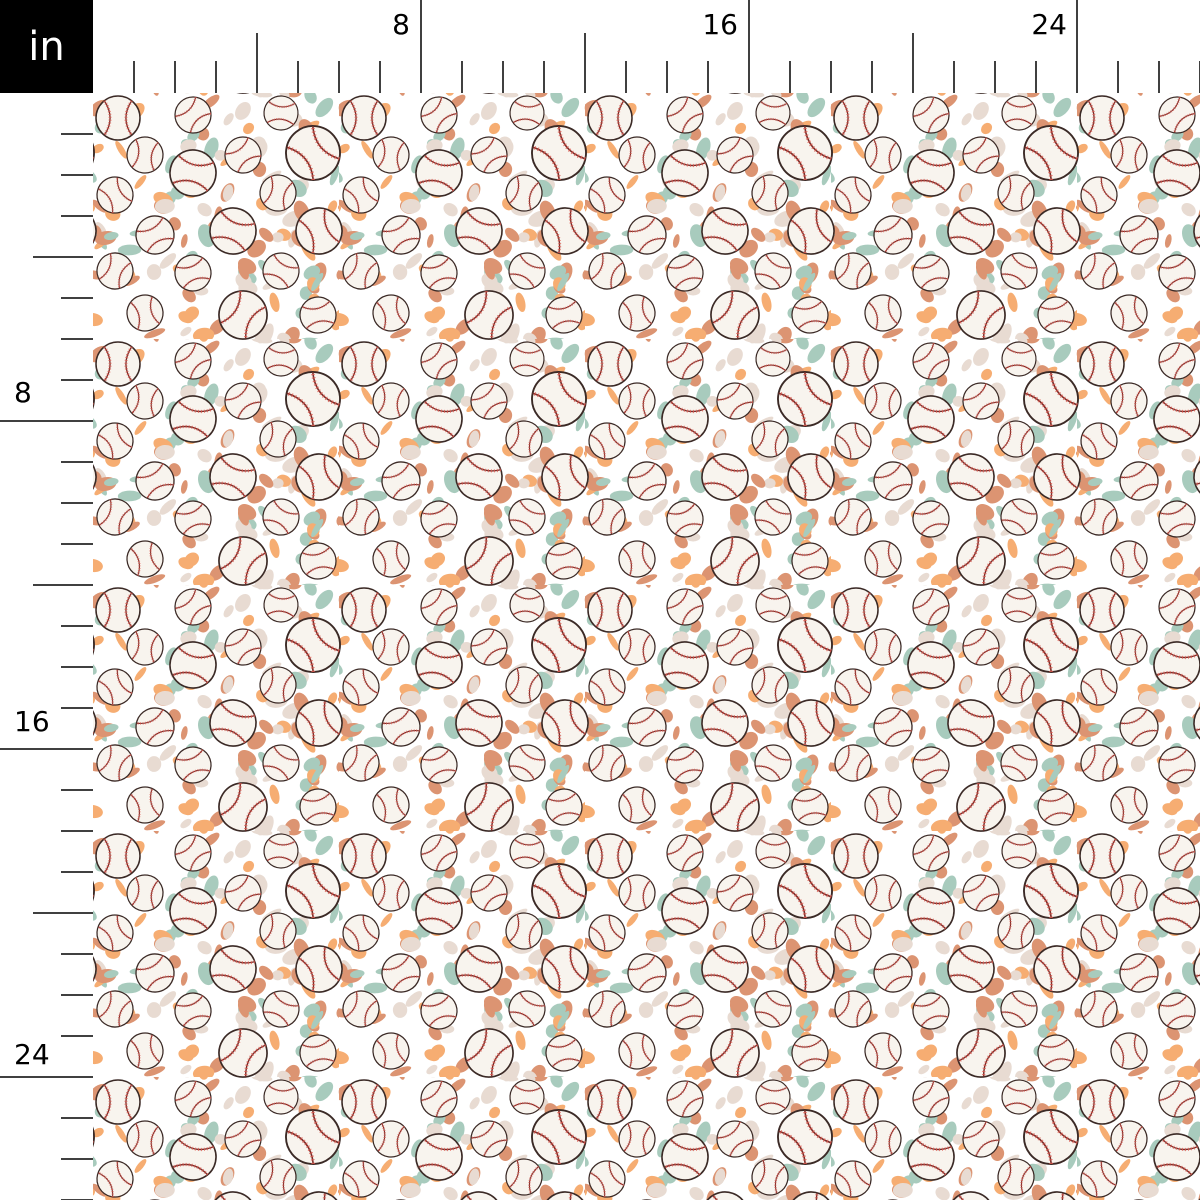 The width and height of the screenshot is (1200, 1200). I want to click on top-label-8: 8, so click(401, 24).